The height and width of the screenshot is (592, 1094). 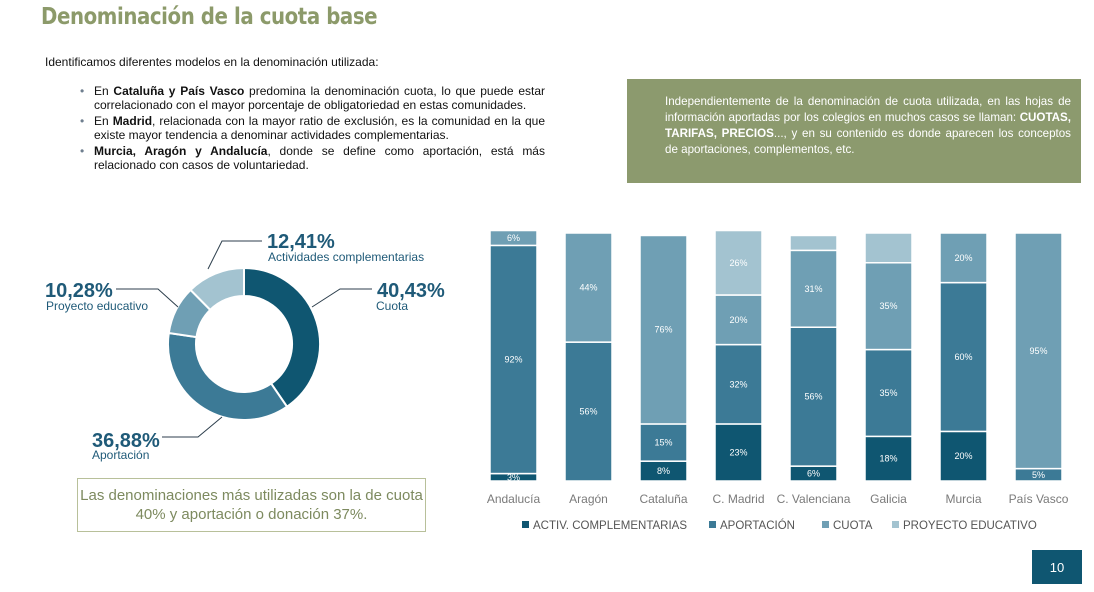 I want to click on legend-label: CUOTA, so click(x=853, y=526).